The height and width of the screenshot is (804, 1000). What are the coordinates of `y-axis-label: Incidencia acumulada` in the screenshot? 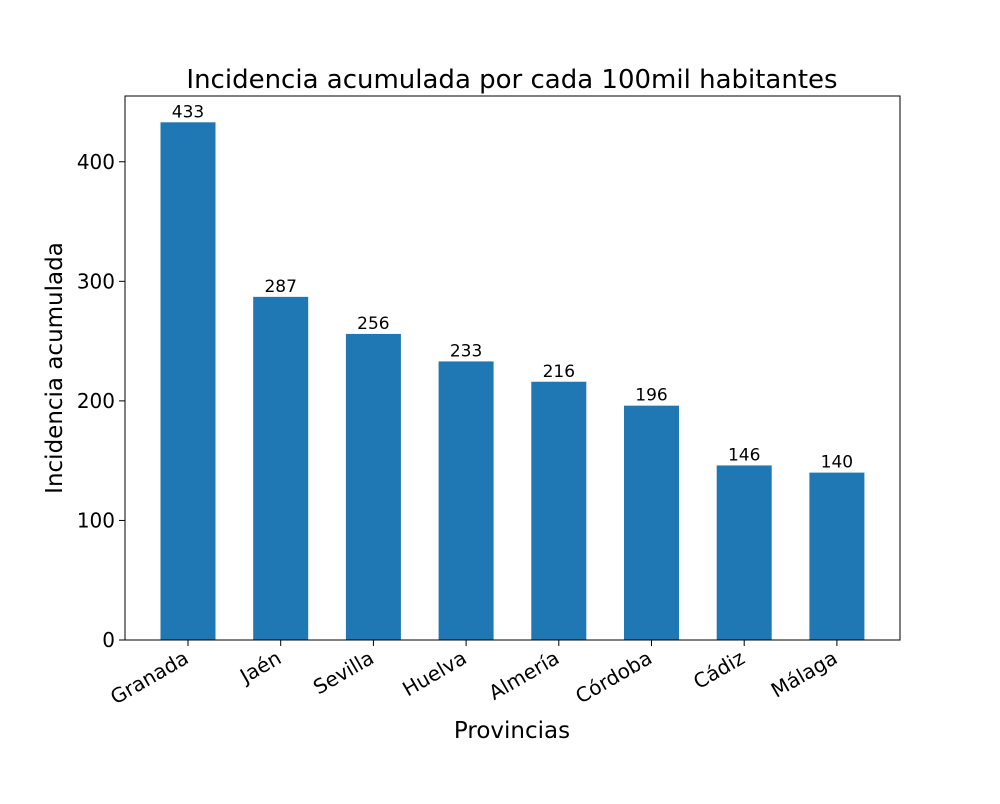 It's located at (55, 368).